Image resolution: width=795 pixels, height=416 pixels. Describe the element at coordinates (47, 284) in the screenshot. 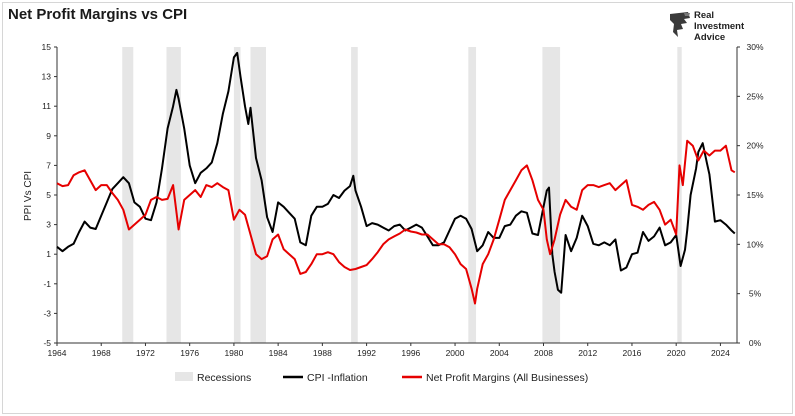

I see `y-tick-label: -1` at that location.